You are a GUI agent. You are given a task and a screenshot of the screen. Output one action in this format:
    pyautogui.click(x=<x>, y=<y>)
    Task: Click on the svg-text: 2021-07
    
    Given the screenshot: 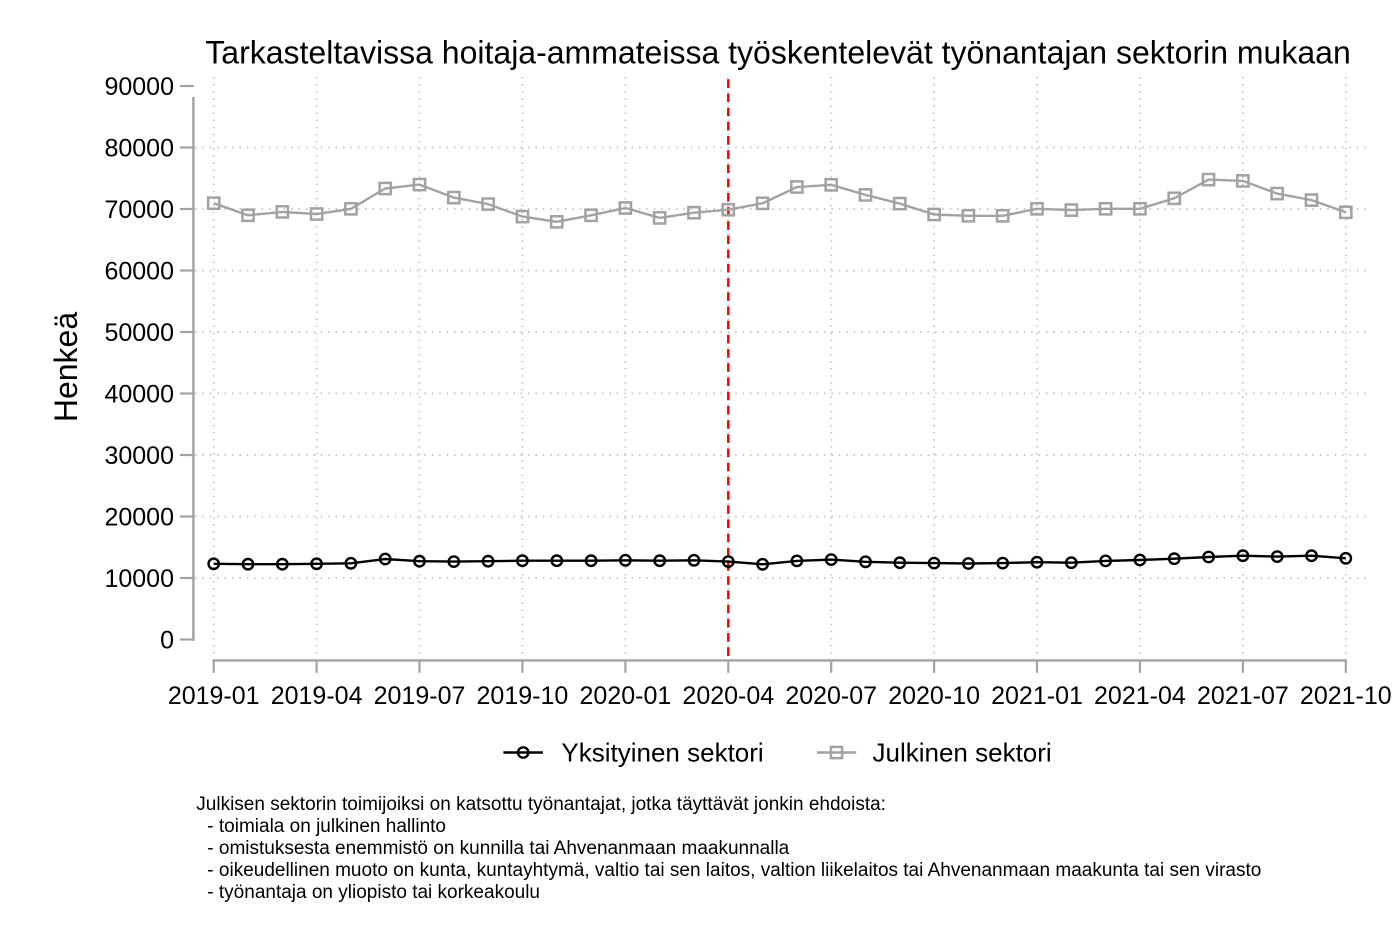 What is the action you would take?
    pyautogui.click(x=1243, y=696)
    